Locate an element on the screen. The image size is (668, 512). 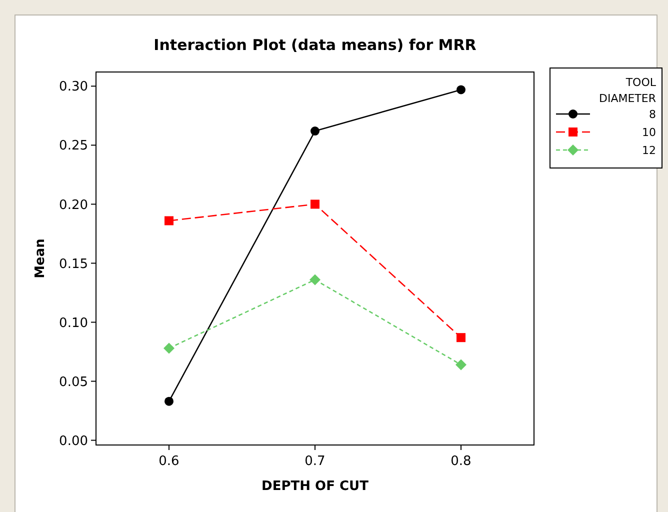
x-tick-label: 0.8 is located at coordinates (461, 461).